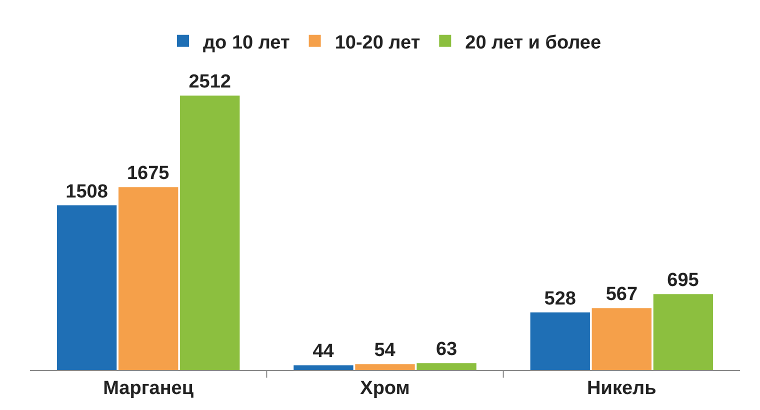 This screenshot has height=410, width=760. I want to click on x-tick-label: Марганец, so click(148, 388).